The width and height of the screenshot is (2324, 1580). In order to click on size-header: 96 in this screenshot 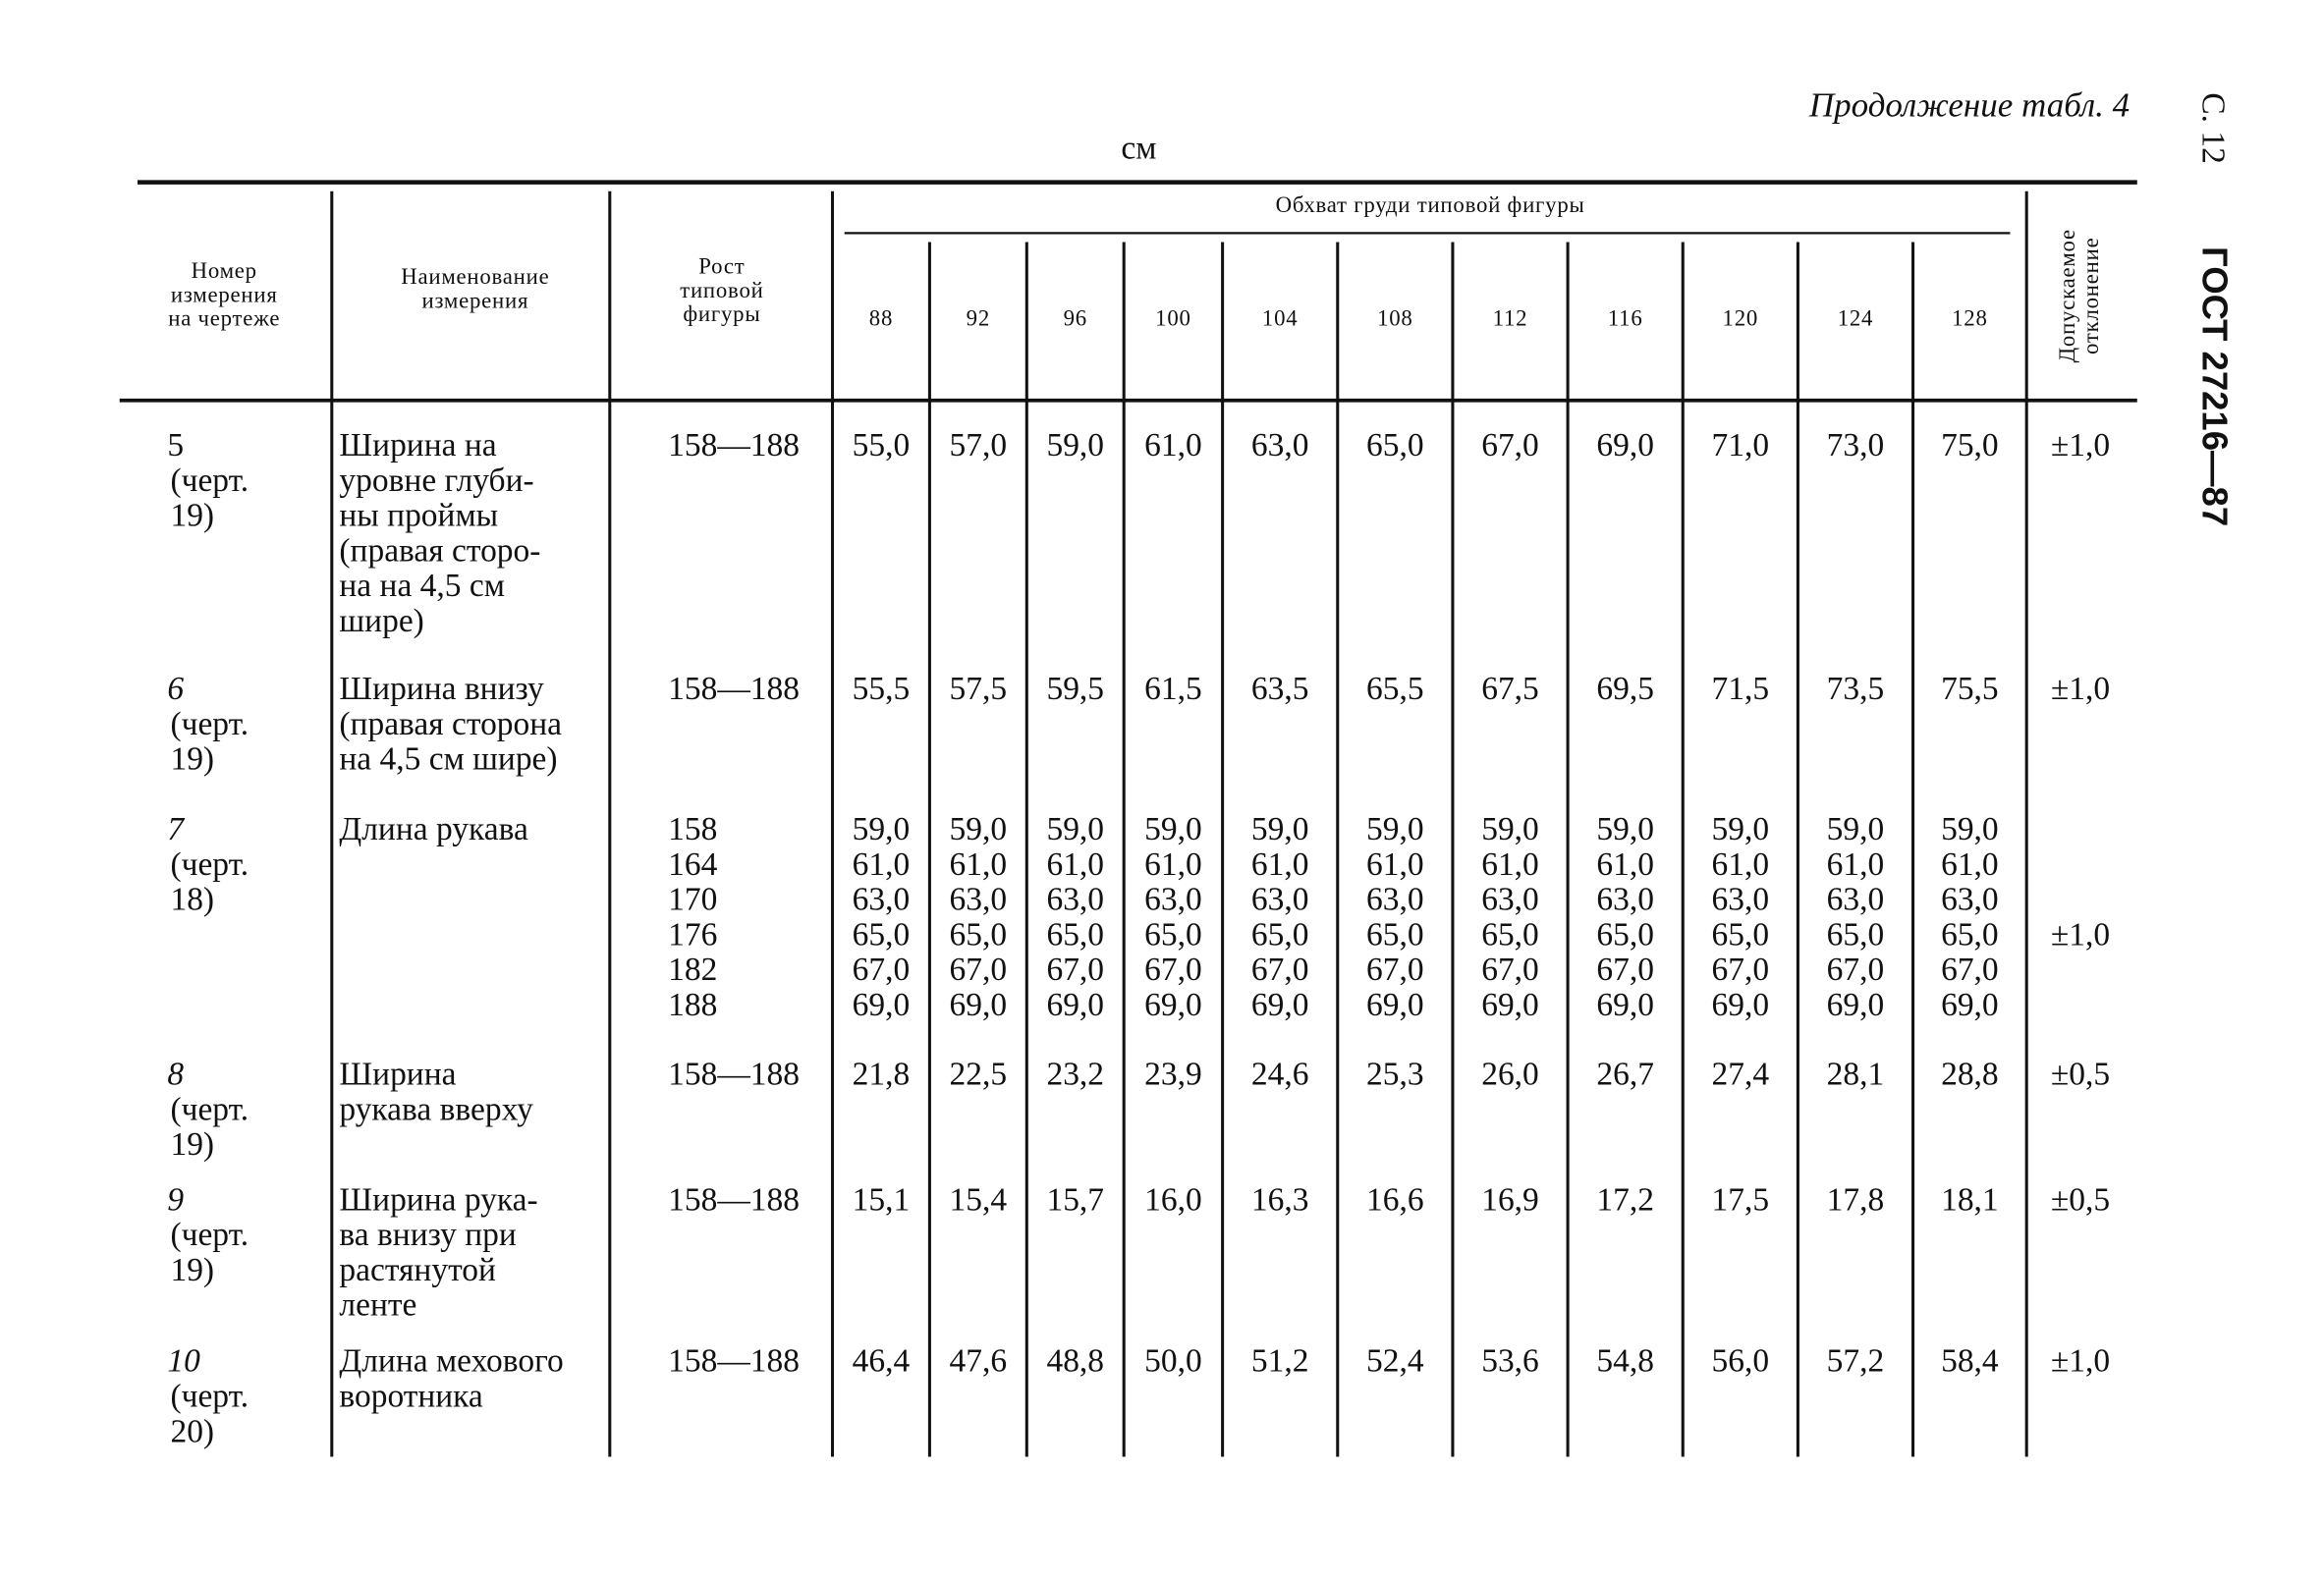, I will do `click(1075, 319)`.